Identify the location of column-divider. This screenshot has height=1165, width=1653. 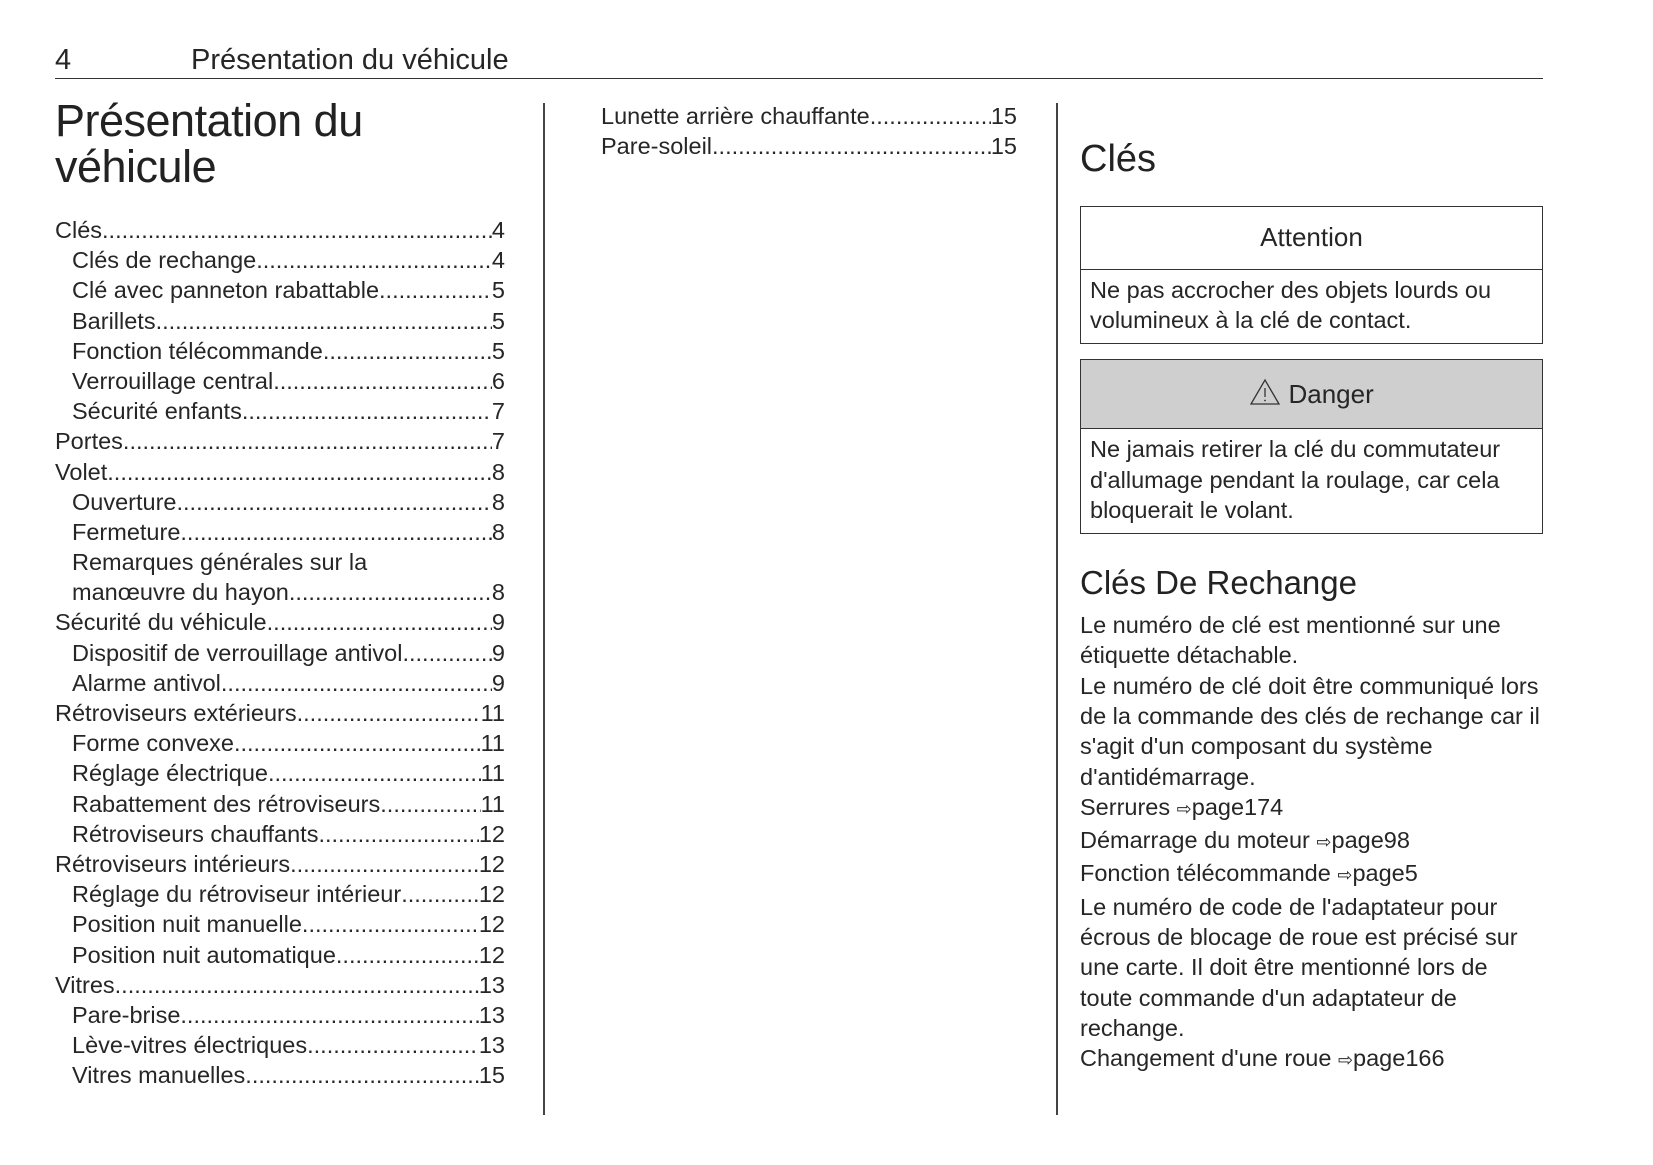
(544, 609).